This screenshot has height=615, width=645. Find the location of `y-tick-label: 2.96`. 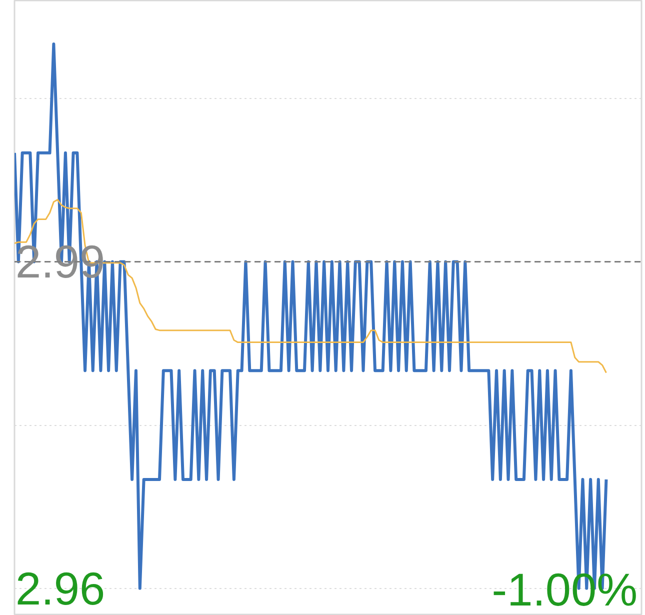

y-tick-label: 2.96 is located at coordinates (61, 588).